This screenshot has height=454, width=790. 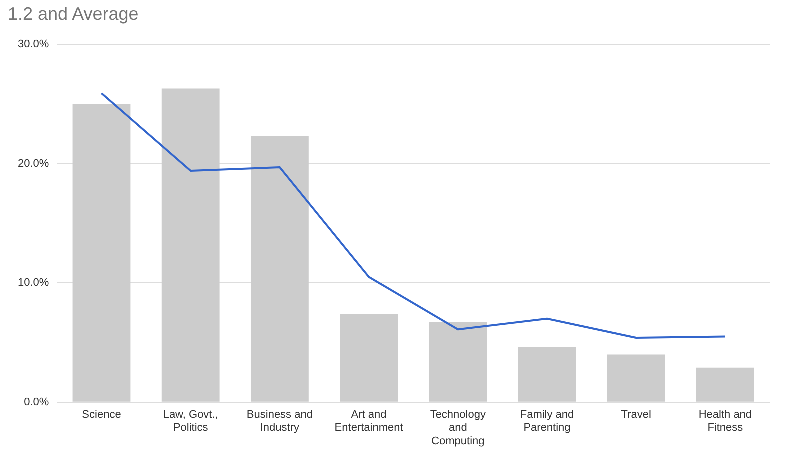 I want to click on x-tick-label: Technology and Computing, so click(x=458, y=428).